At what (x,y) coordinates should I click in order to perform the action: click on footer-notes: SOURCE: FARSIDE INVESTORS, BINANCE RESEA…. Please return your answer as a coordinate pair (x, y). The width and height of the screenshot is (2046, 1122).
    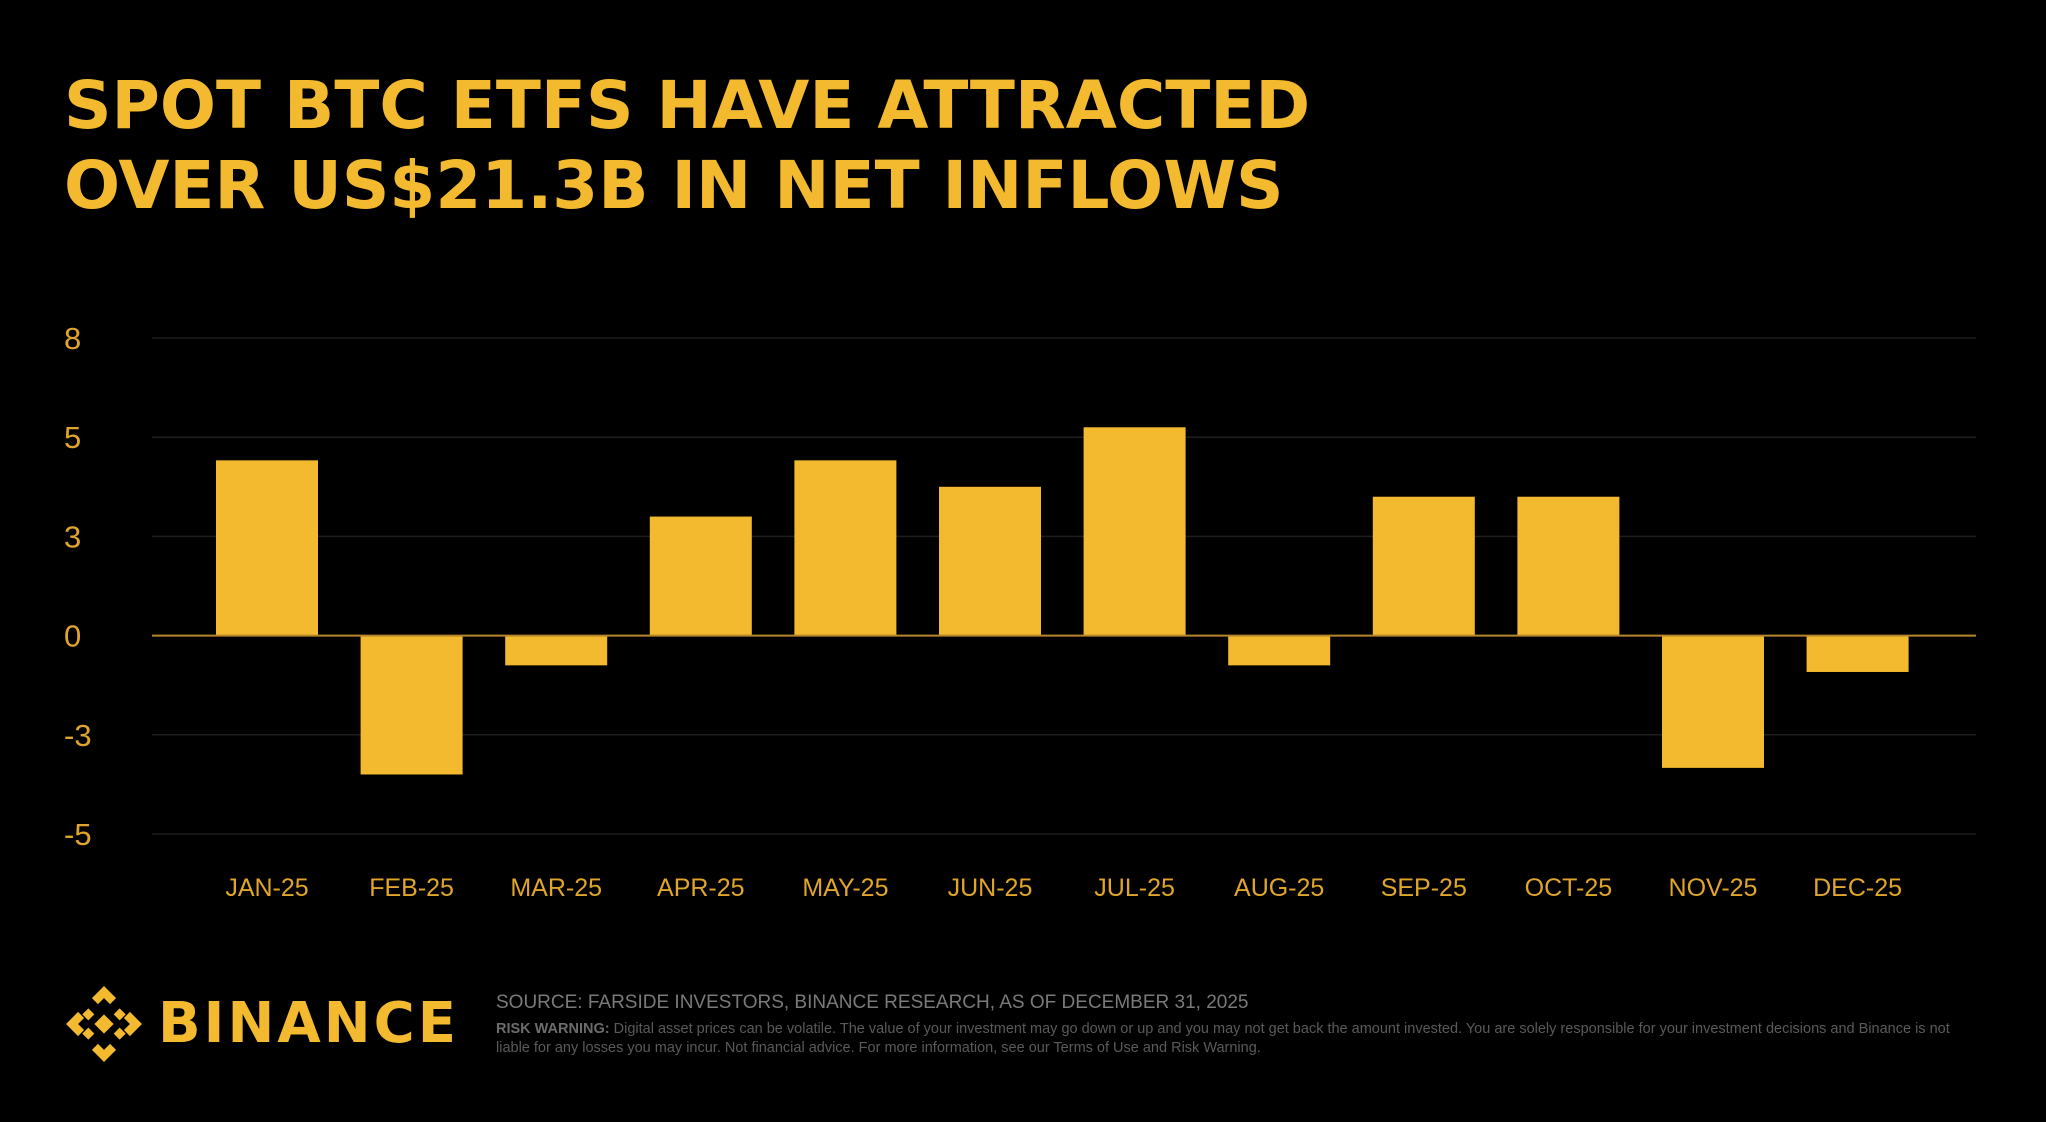
    Looking at the image, I should click on (1236, 1025).